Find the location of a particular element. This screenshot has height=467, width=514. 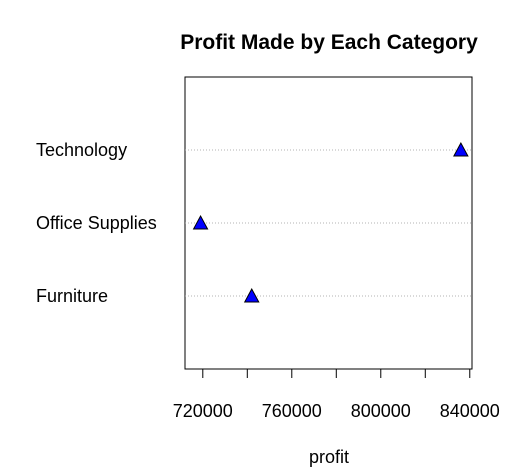

category-label: Technology is located at coordinates (81, 150).